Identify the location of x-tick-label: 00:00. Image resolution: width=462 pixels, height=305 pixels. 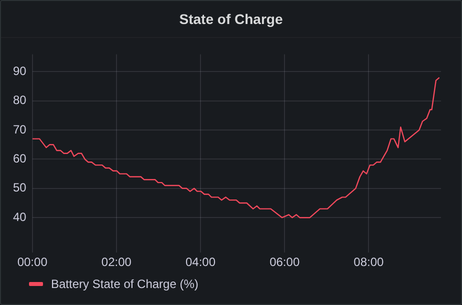
(32, 262).